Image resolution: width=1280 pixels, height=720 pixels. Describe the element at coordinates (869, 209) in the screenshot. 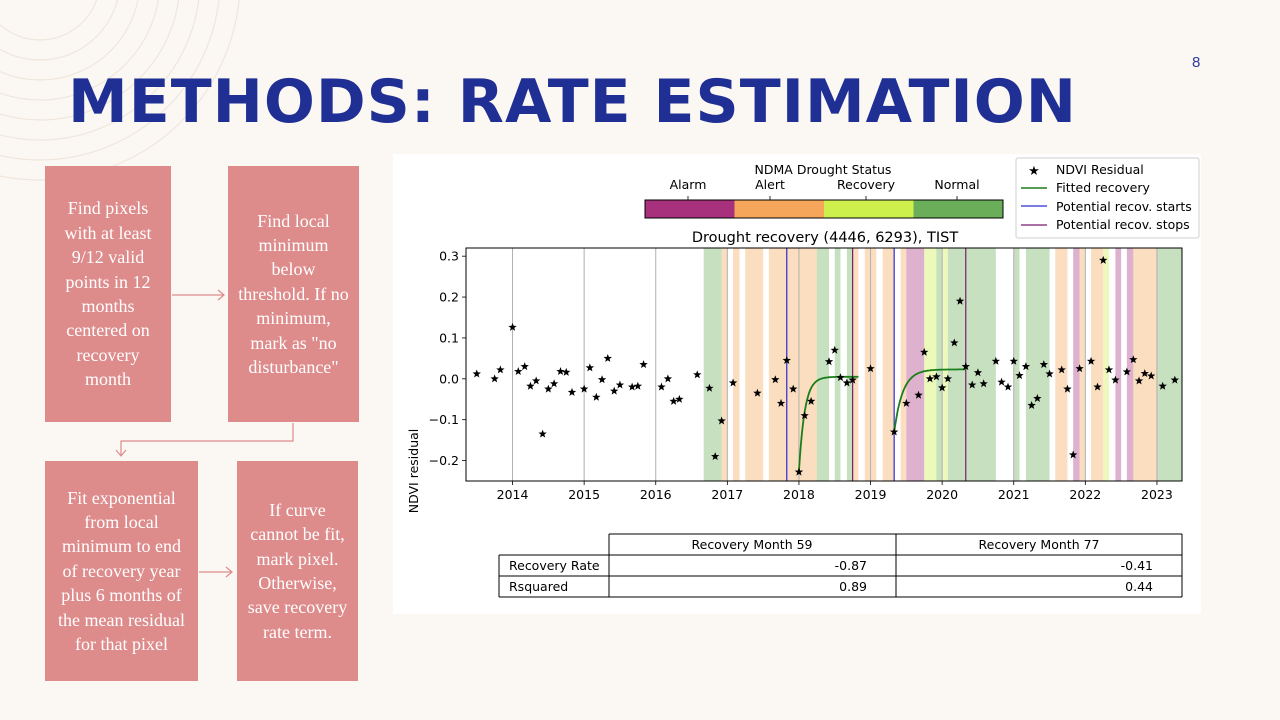

I see `colorbar-cell-recovery` at that location.